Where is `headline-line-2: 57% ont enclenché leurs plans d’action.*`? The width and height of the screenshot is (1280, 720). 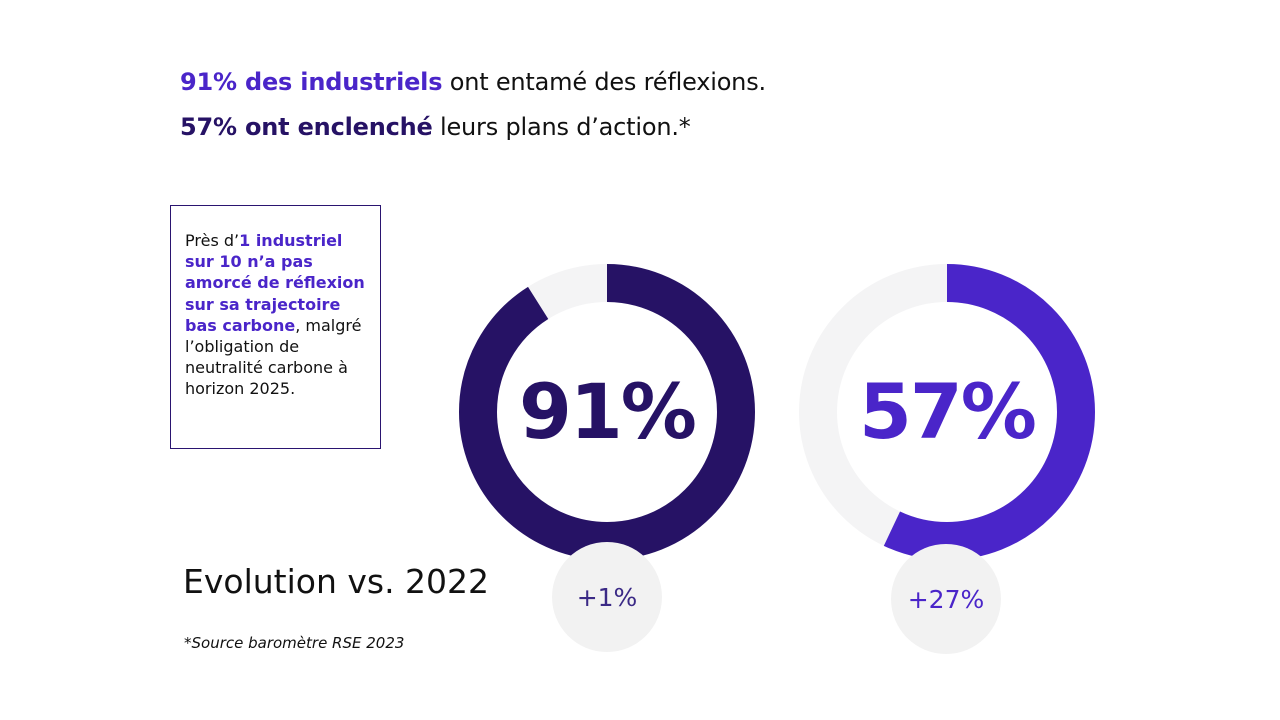
headline-line-2: 57% ont enclenché leurs plans d’action.* is located at coordinates (435, 127).